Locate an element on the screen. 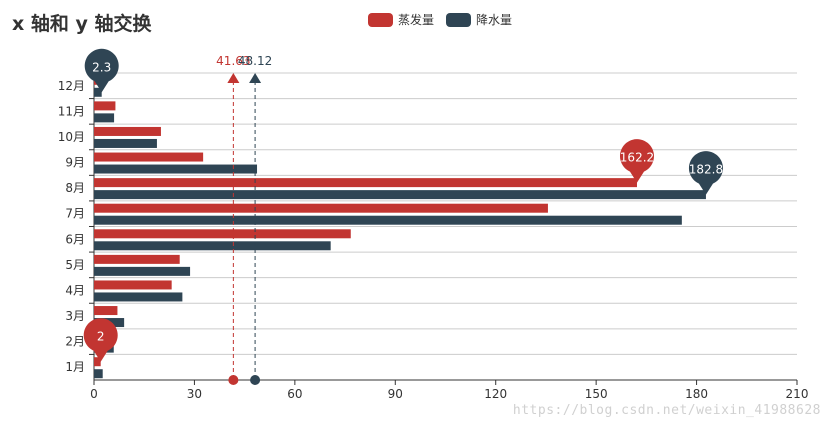 This screenshot has height=428, width=833. legend-label-evaporation: 蒸发量 is located at coordinates (416, 20).